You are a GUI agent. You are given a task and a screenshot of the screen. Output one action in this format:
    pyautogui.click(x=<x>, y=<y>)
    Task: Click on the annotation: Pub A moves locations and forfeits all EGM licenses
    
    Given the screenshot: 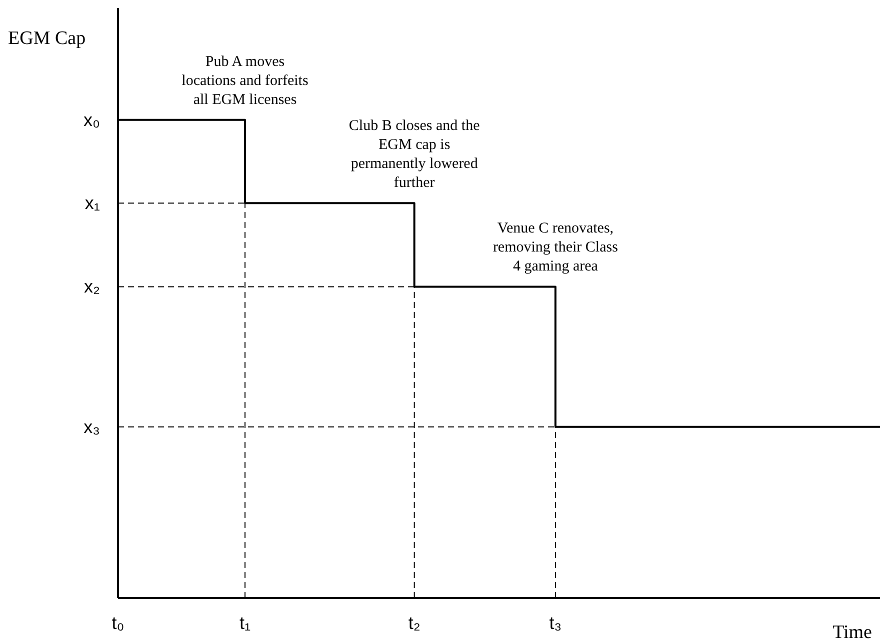 What is the action you would take?
    pyautogui.click(x=245, y=81)
    